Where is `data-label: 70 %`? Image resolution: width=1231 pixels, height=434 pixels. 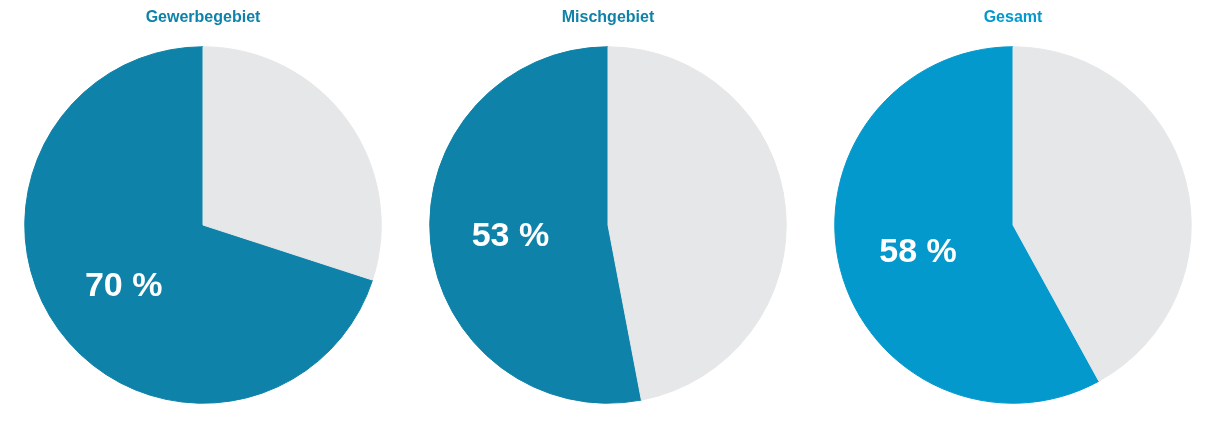
data-label: 70 % is located at coordinates (123, 283).